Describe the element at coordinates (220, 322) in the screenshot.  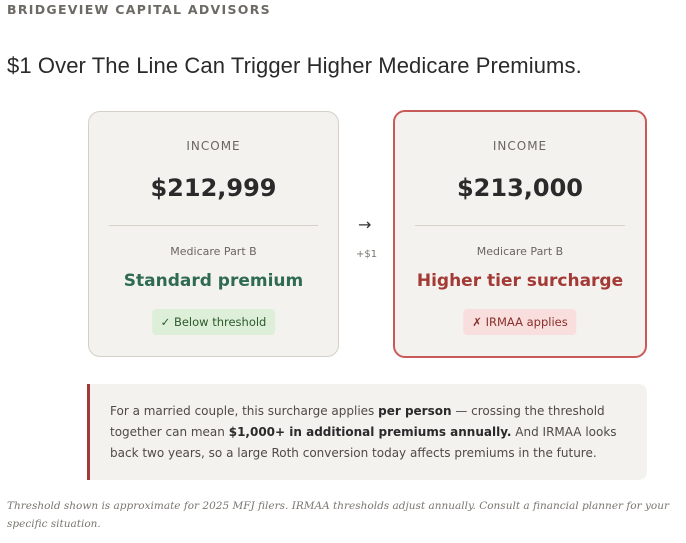
I see `status-badge-text: Below threshold` at that location.